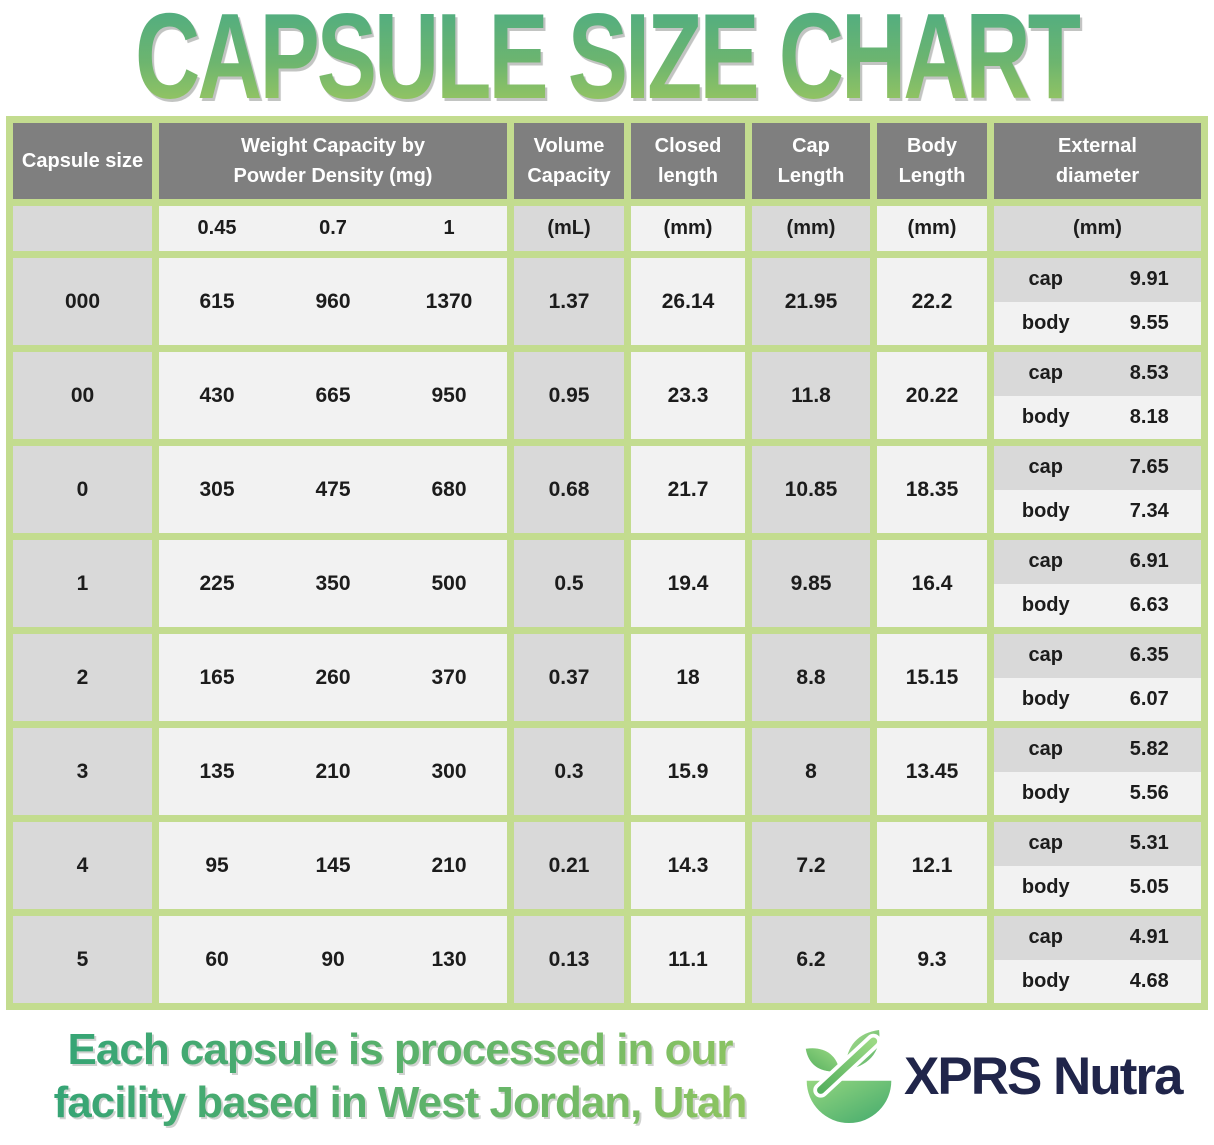 This screenshot has width=1214, height=1145. What do you see at coordinates (1149, 792) in the screenshot?
I see `ext-body-value: 5.56` at bounding box center [1149, 792].